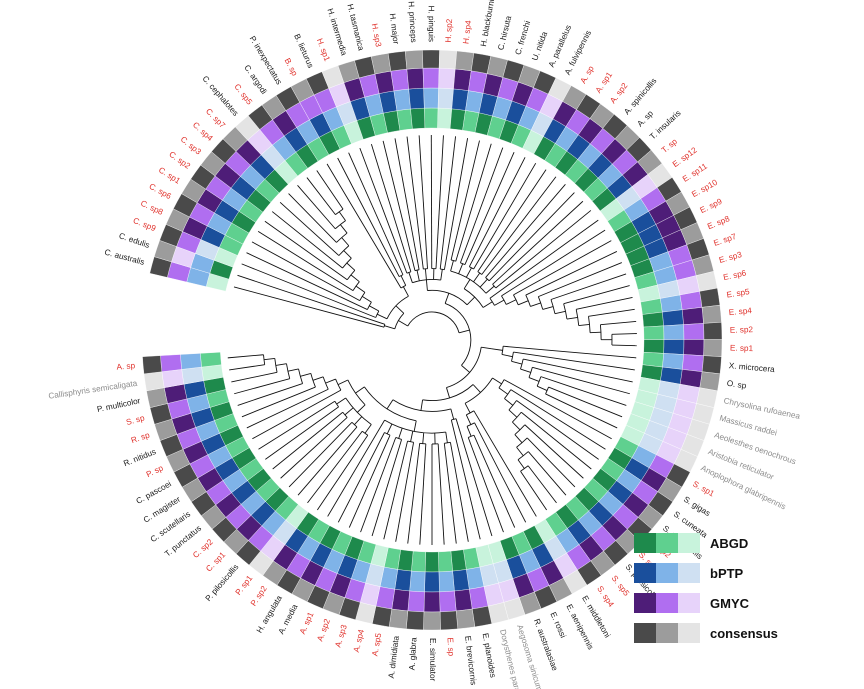  Describe the element at coordinates (730, 257) in the screenshot. I see `tip-label: E. sp3` at that location.